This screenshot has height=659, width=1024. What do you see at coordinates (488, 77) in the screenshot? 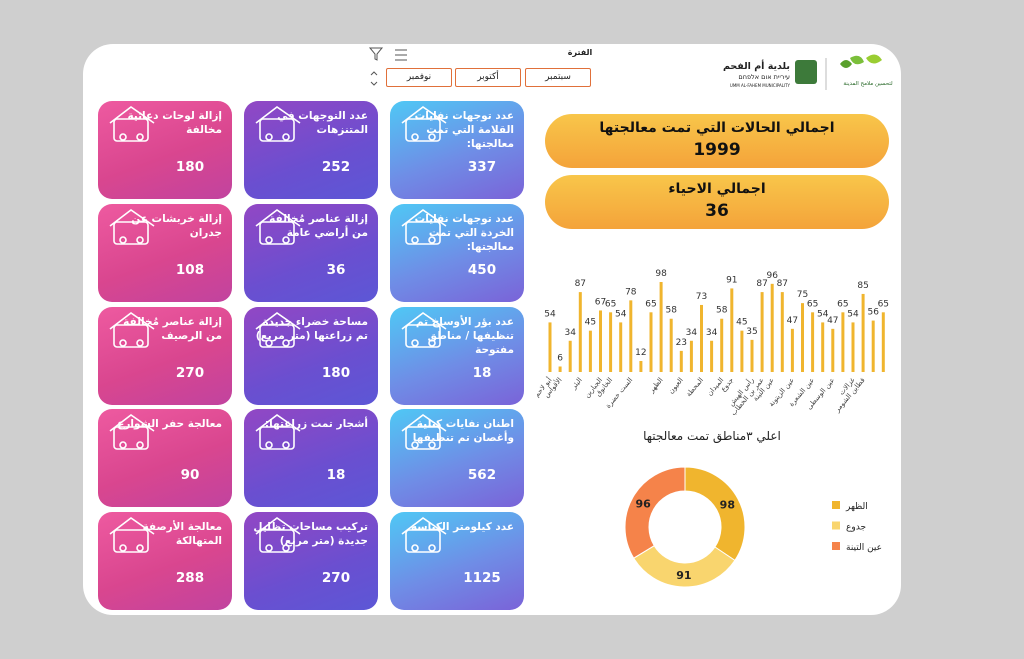
I see `period-slicer: أكتوبر` at bounding box center [488, 77].